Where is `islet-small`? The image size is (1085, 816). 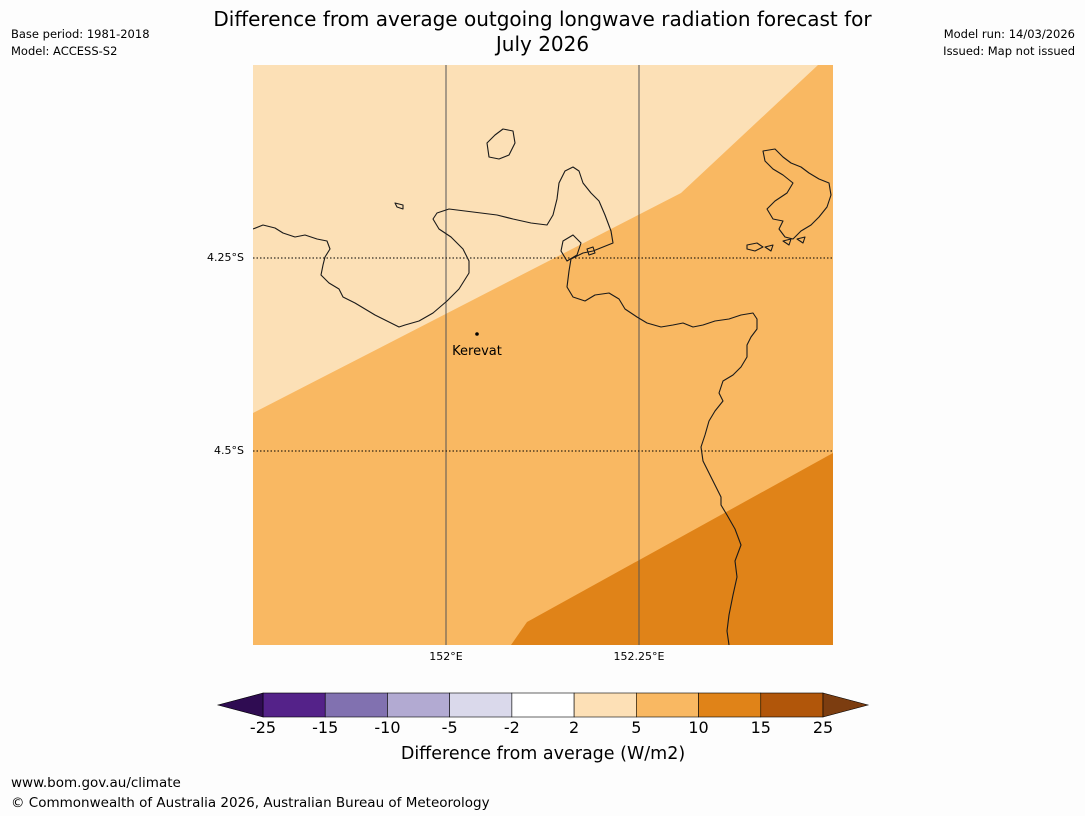 islet-small is located at coordinates (591, 251).